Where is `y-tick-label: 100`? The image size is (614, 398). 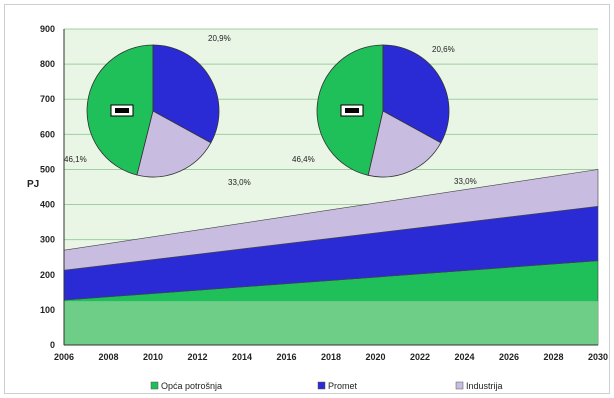 y-tick-label: 100 is located at coordinates (47, 310).